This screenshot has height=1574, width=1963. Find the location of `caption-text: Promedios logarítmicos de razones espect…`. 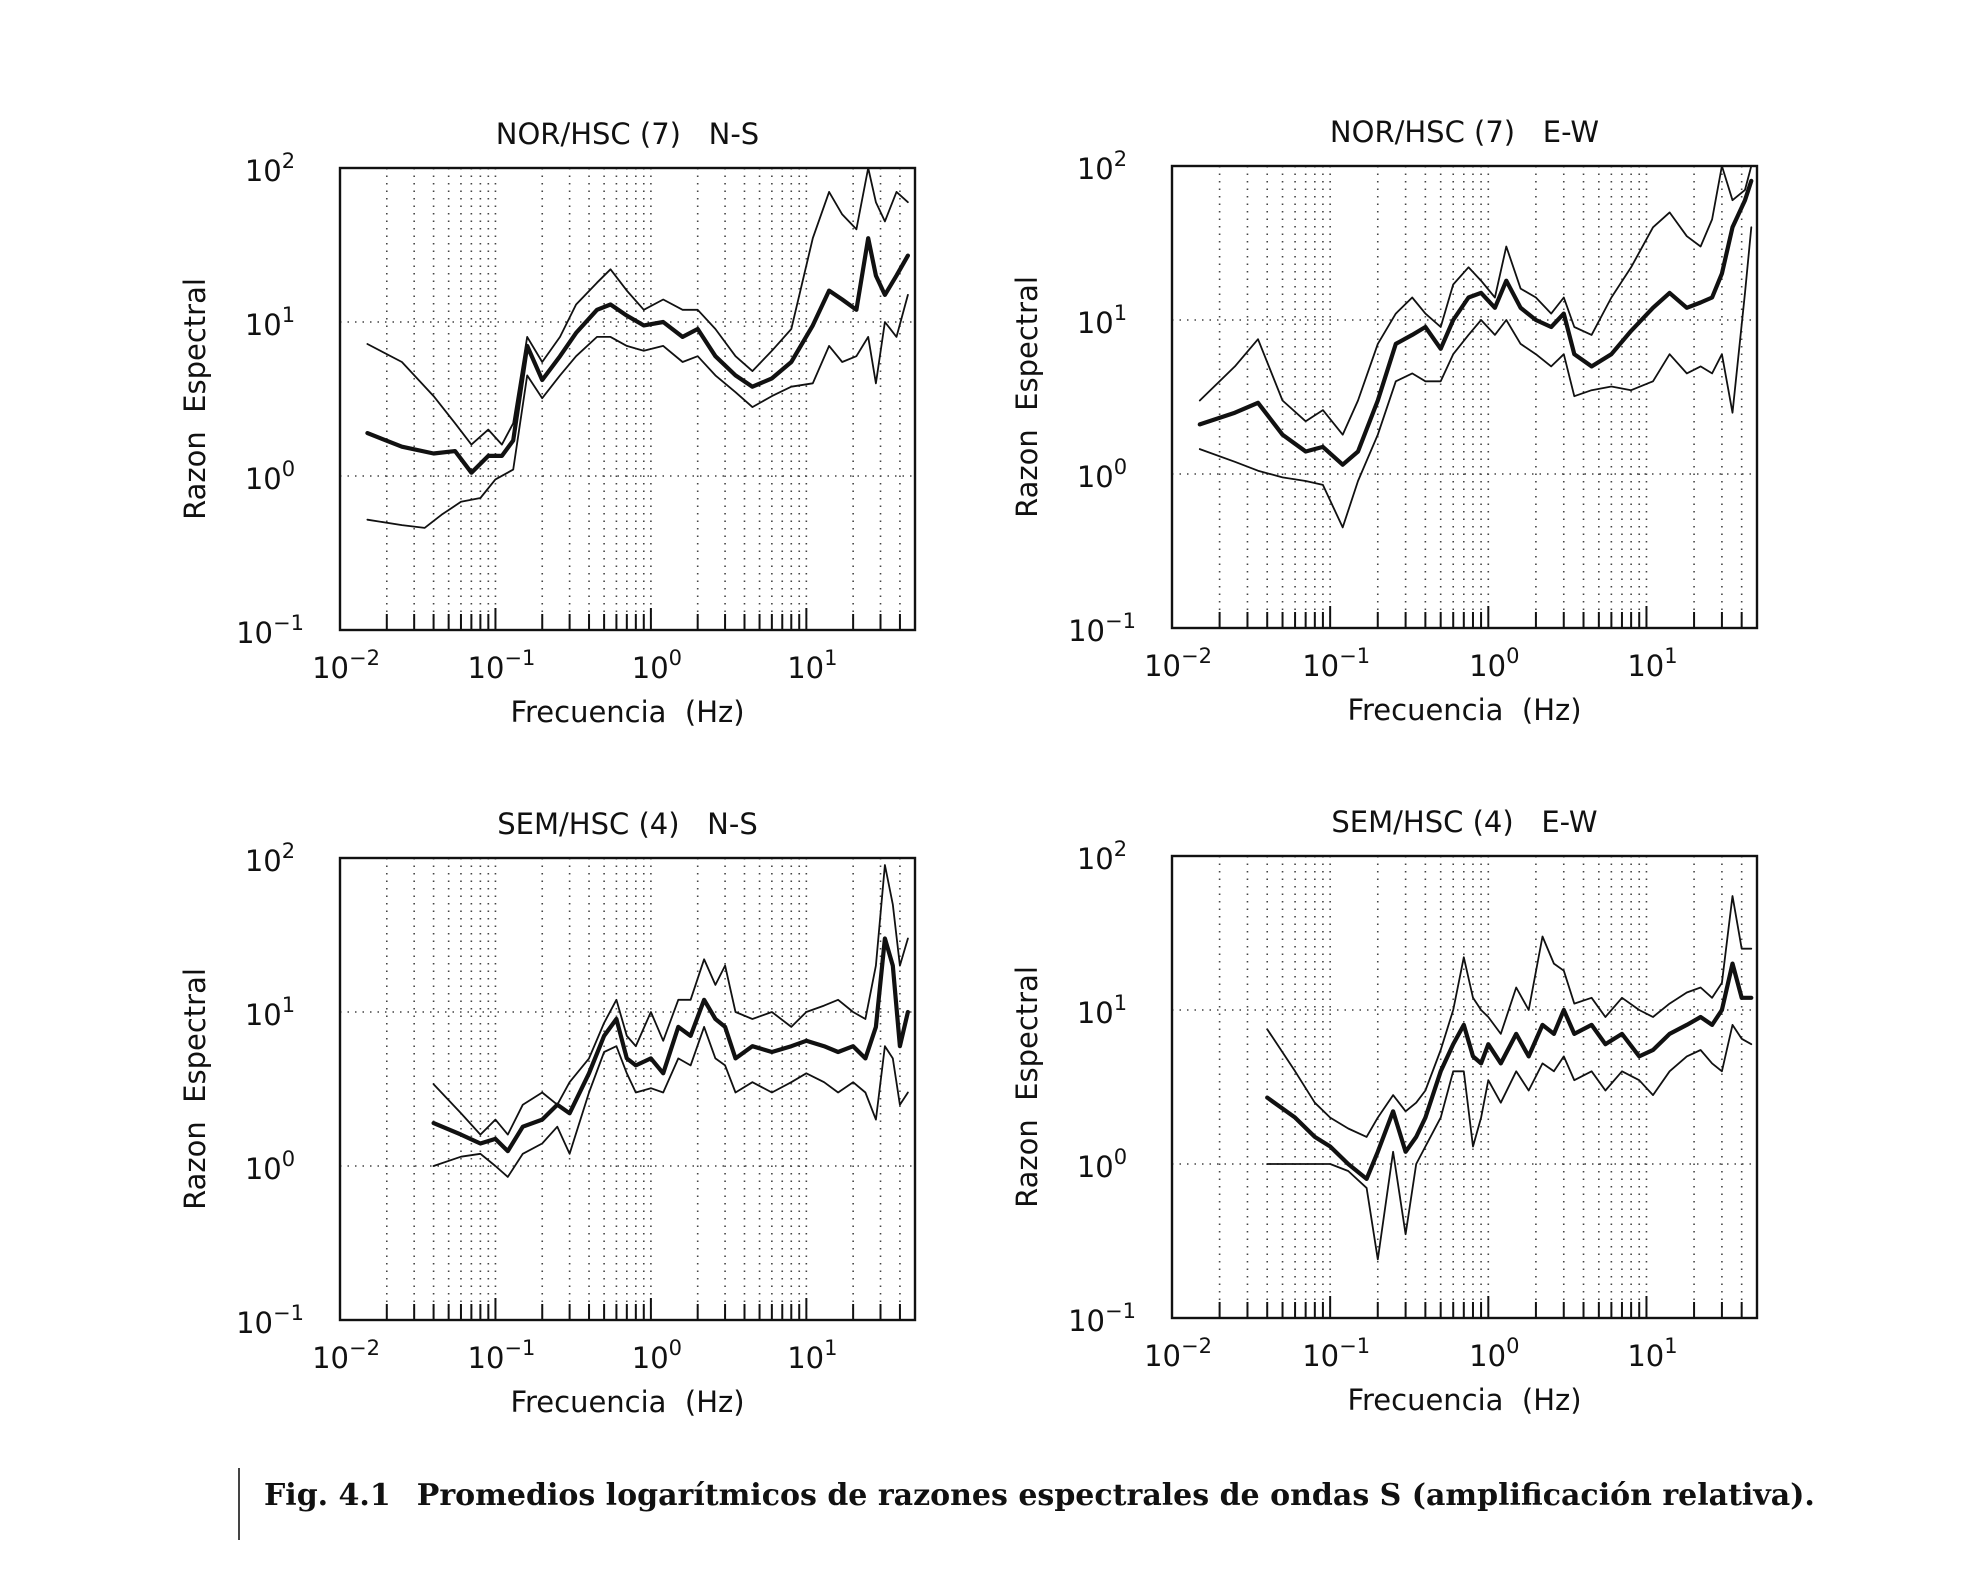

caption-text: Promedios logarítmicos de razones espect… is located at coordinates (1115, 1495).